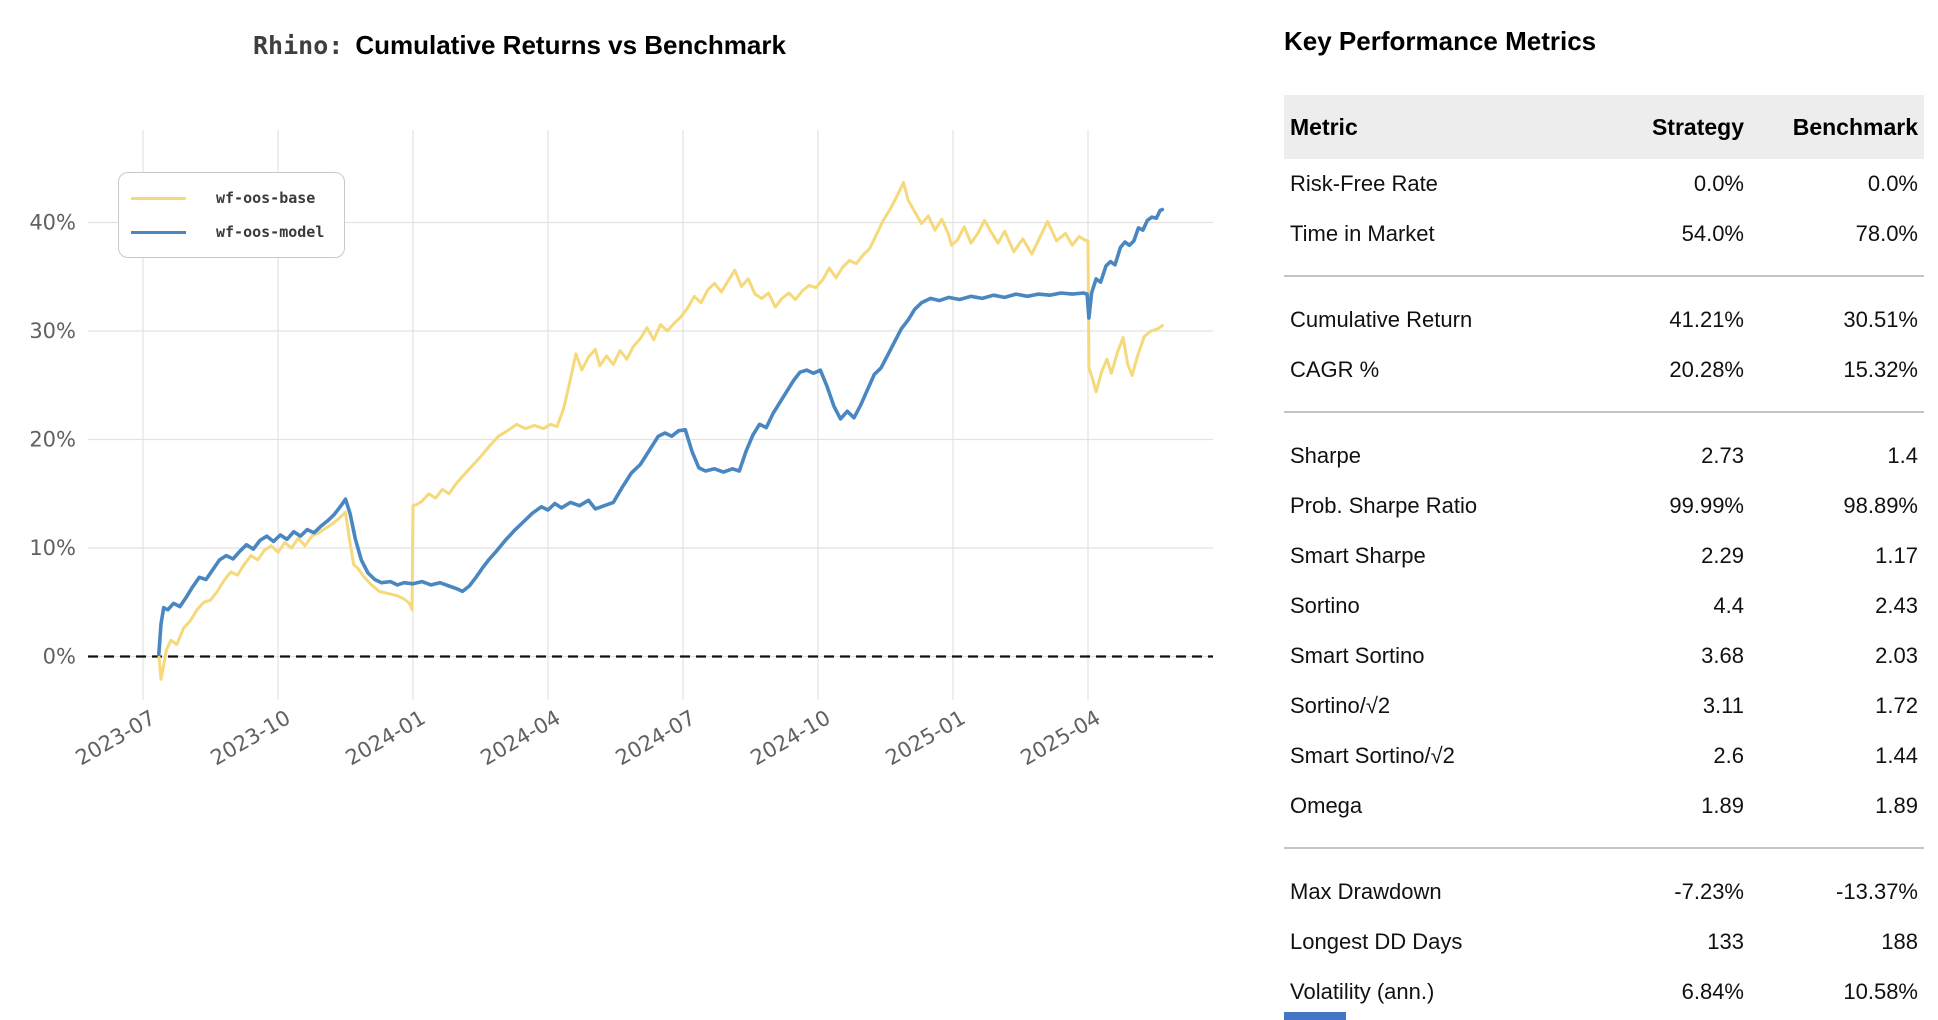 The height and width of the screenshot is (1020, 1938). Describe the element at coordinates (1880, 991) in the screenshot. I see `benchmark-value: 10.58%` at that location.